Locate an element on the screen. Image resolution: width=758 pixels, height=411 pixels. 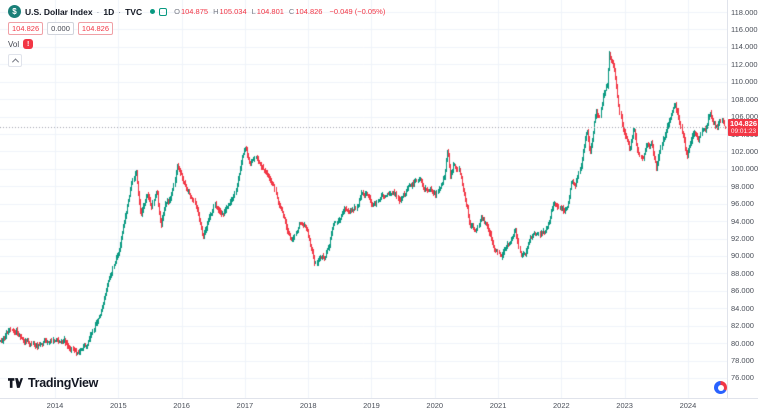
price-tick-label: 106.000 is located at coordinates (744, 117).